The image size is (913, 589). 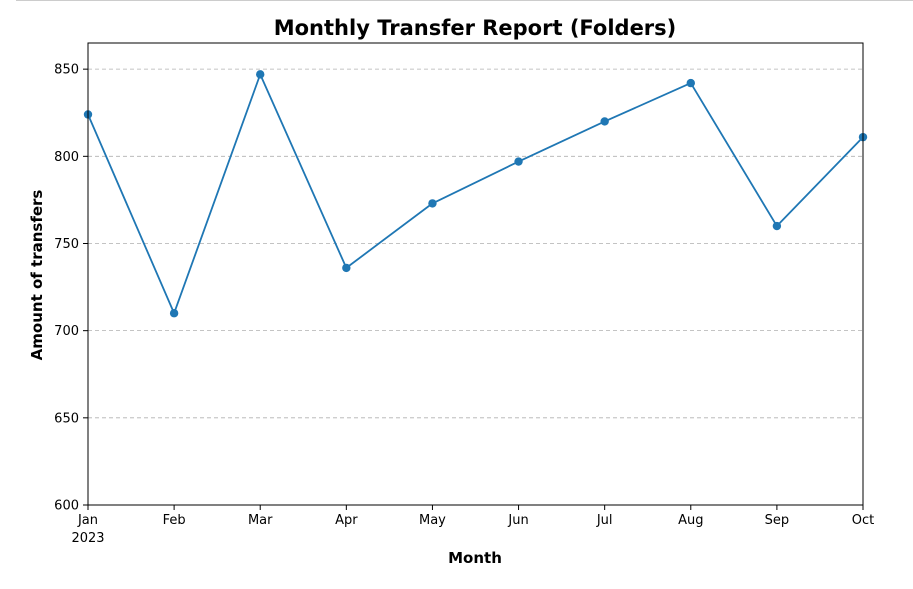 What do you see at coordinates (66, 418) in the screenshot?
I see `y-tick-label: 650` at bounding box center [66, 418].